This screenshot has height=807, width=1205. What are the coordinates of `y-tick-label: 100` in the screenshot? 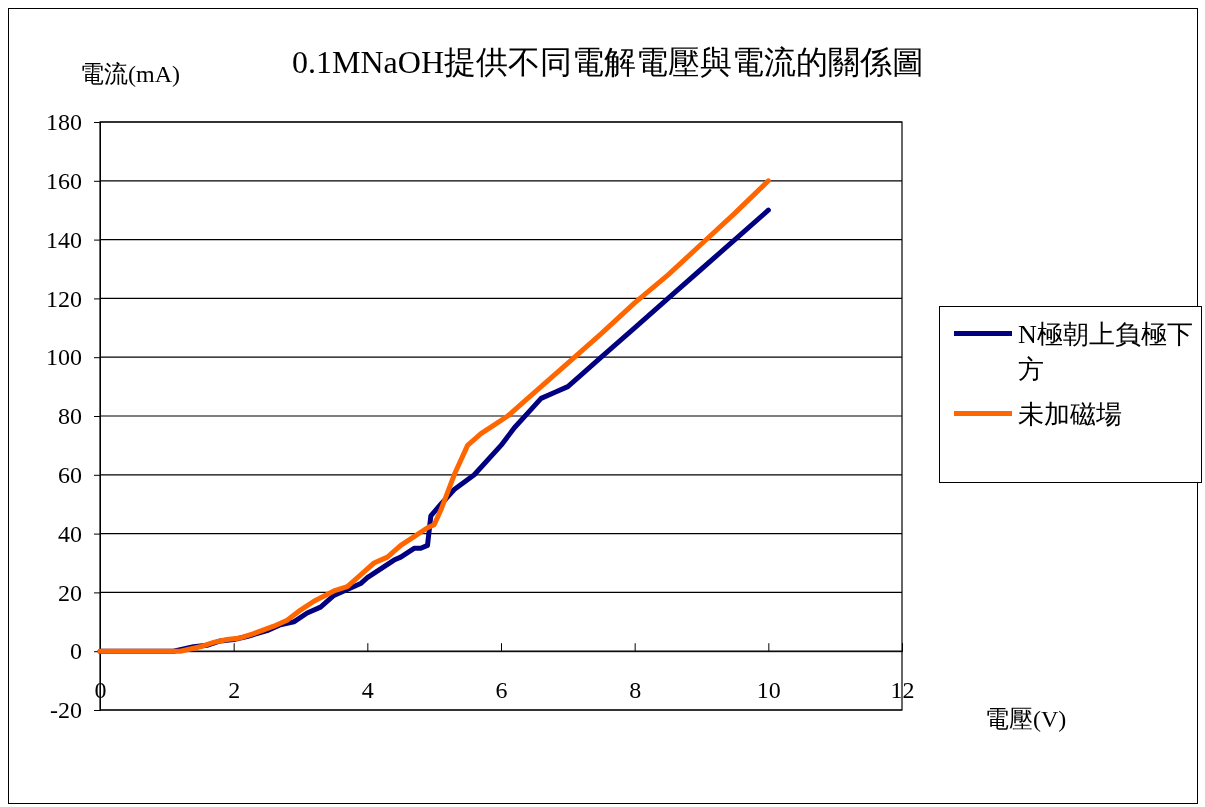 It's located at (64, 357).